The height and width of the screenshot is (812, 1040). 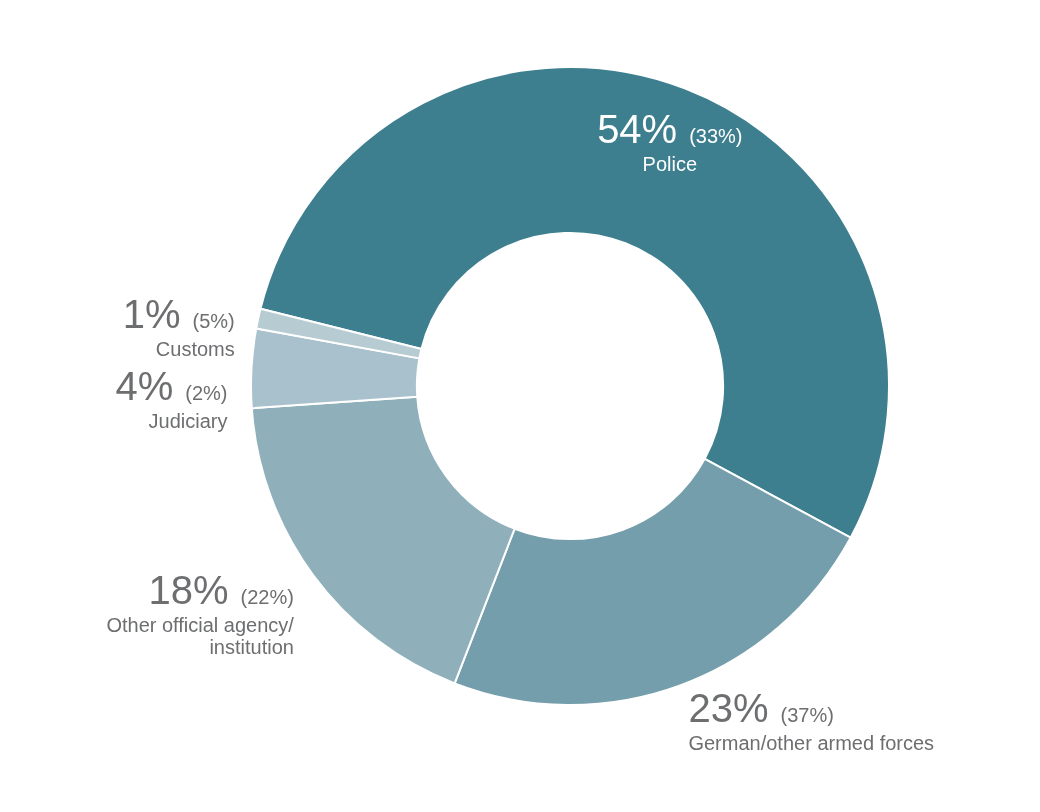 I want to click on slice-label: Police, so click(x=670, y=163).